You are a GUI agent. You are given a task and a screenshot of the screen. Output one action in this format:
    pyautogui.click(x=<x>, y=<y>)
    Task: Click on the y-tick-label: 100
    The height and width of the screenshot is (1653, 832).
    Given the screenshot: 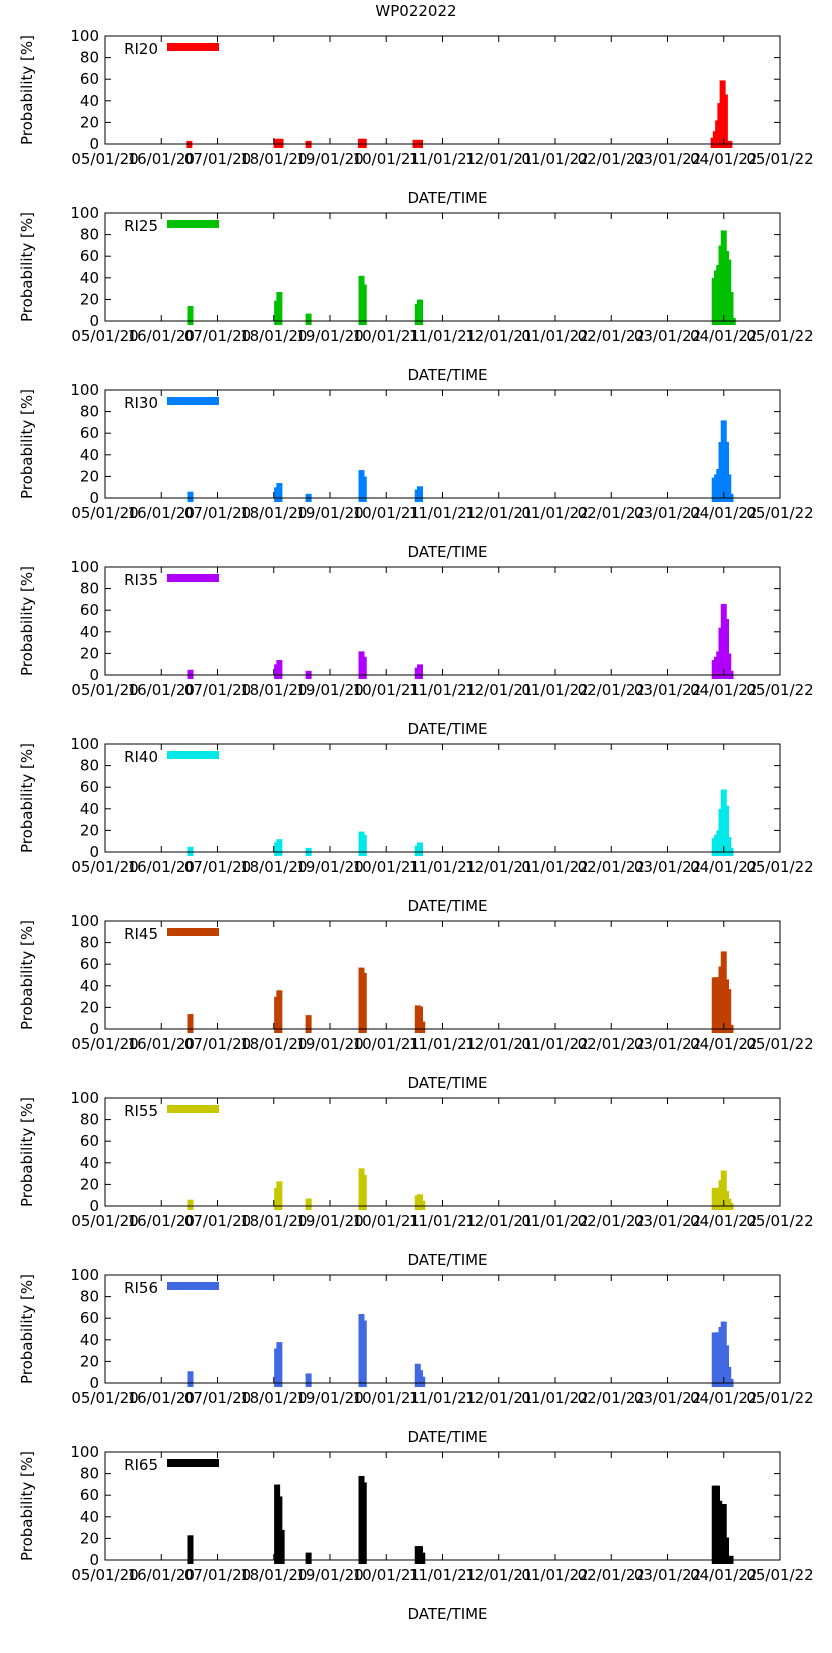 What is the action you would take?
    pyautogui.click(x=84, y=744)
    